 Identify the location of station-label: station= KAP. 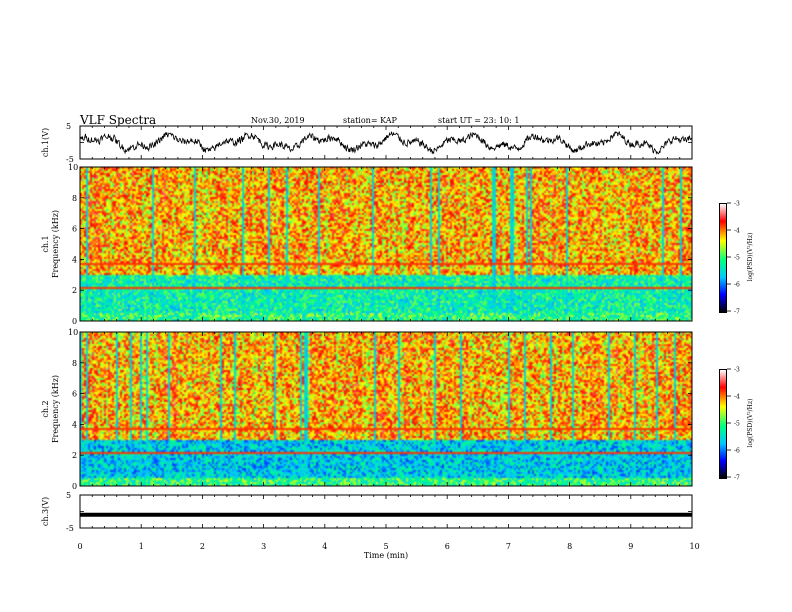
(370, 120).